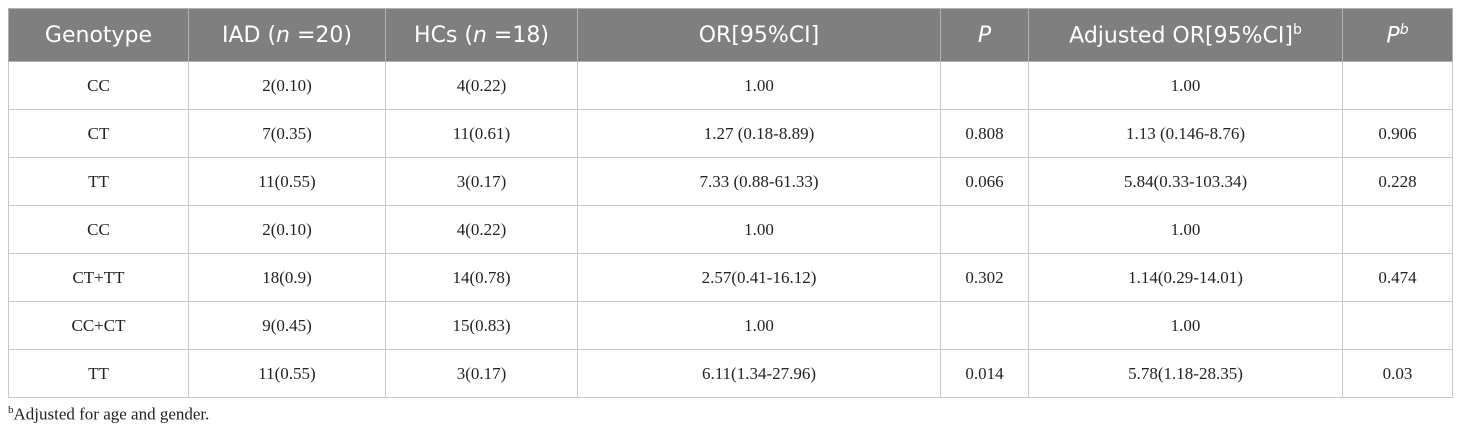 Image resolution: width=1460 pixels, height=435 pixels. What do you see at coordinates (111, 414) in the screenshot?
I see `footnote-text: Adjusted for age and gender.` at bounding box center [111, 414].